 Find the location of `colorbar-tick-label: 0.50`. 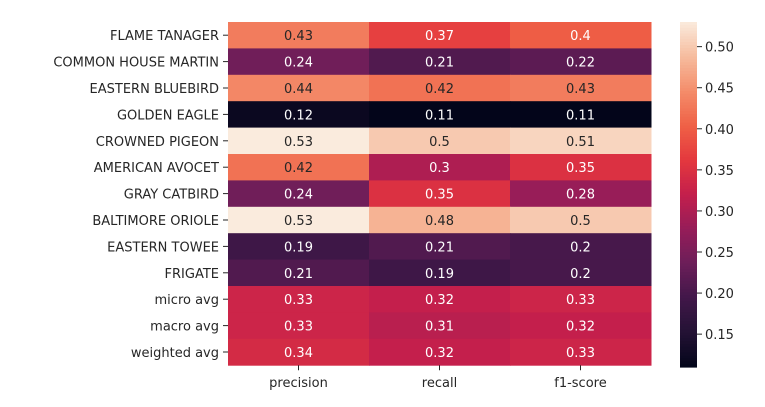

colorbar-tick-label: 0.50 is located at coordinates (719, 48).